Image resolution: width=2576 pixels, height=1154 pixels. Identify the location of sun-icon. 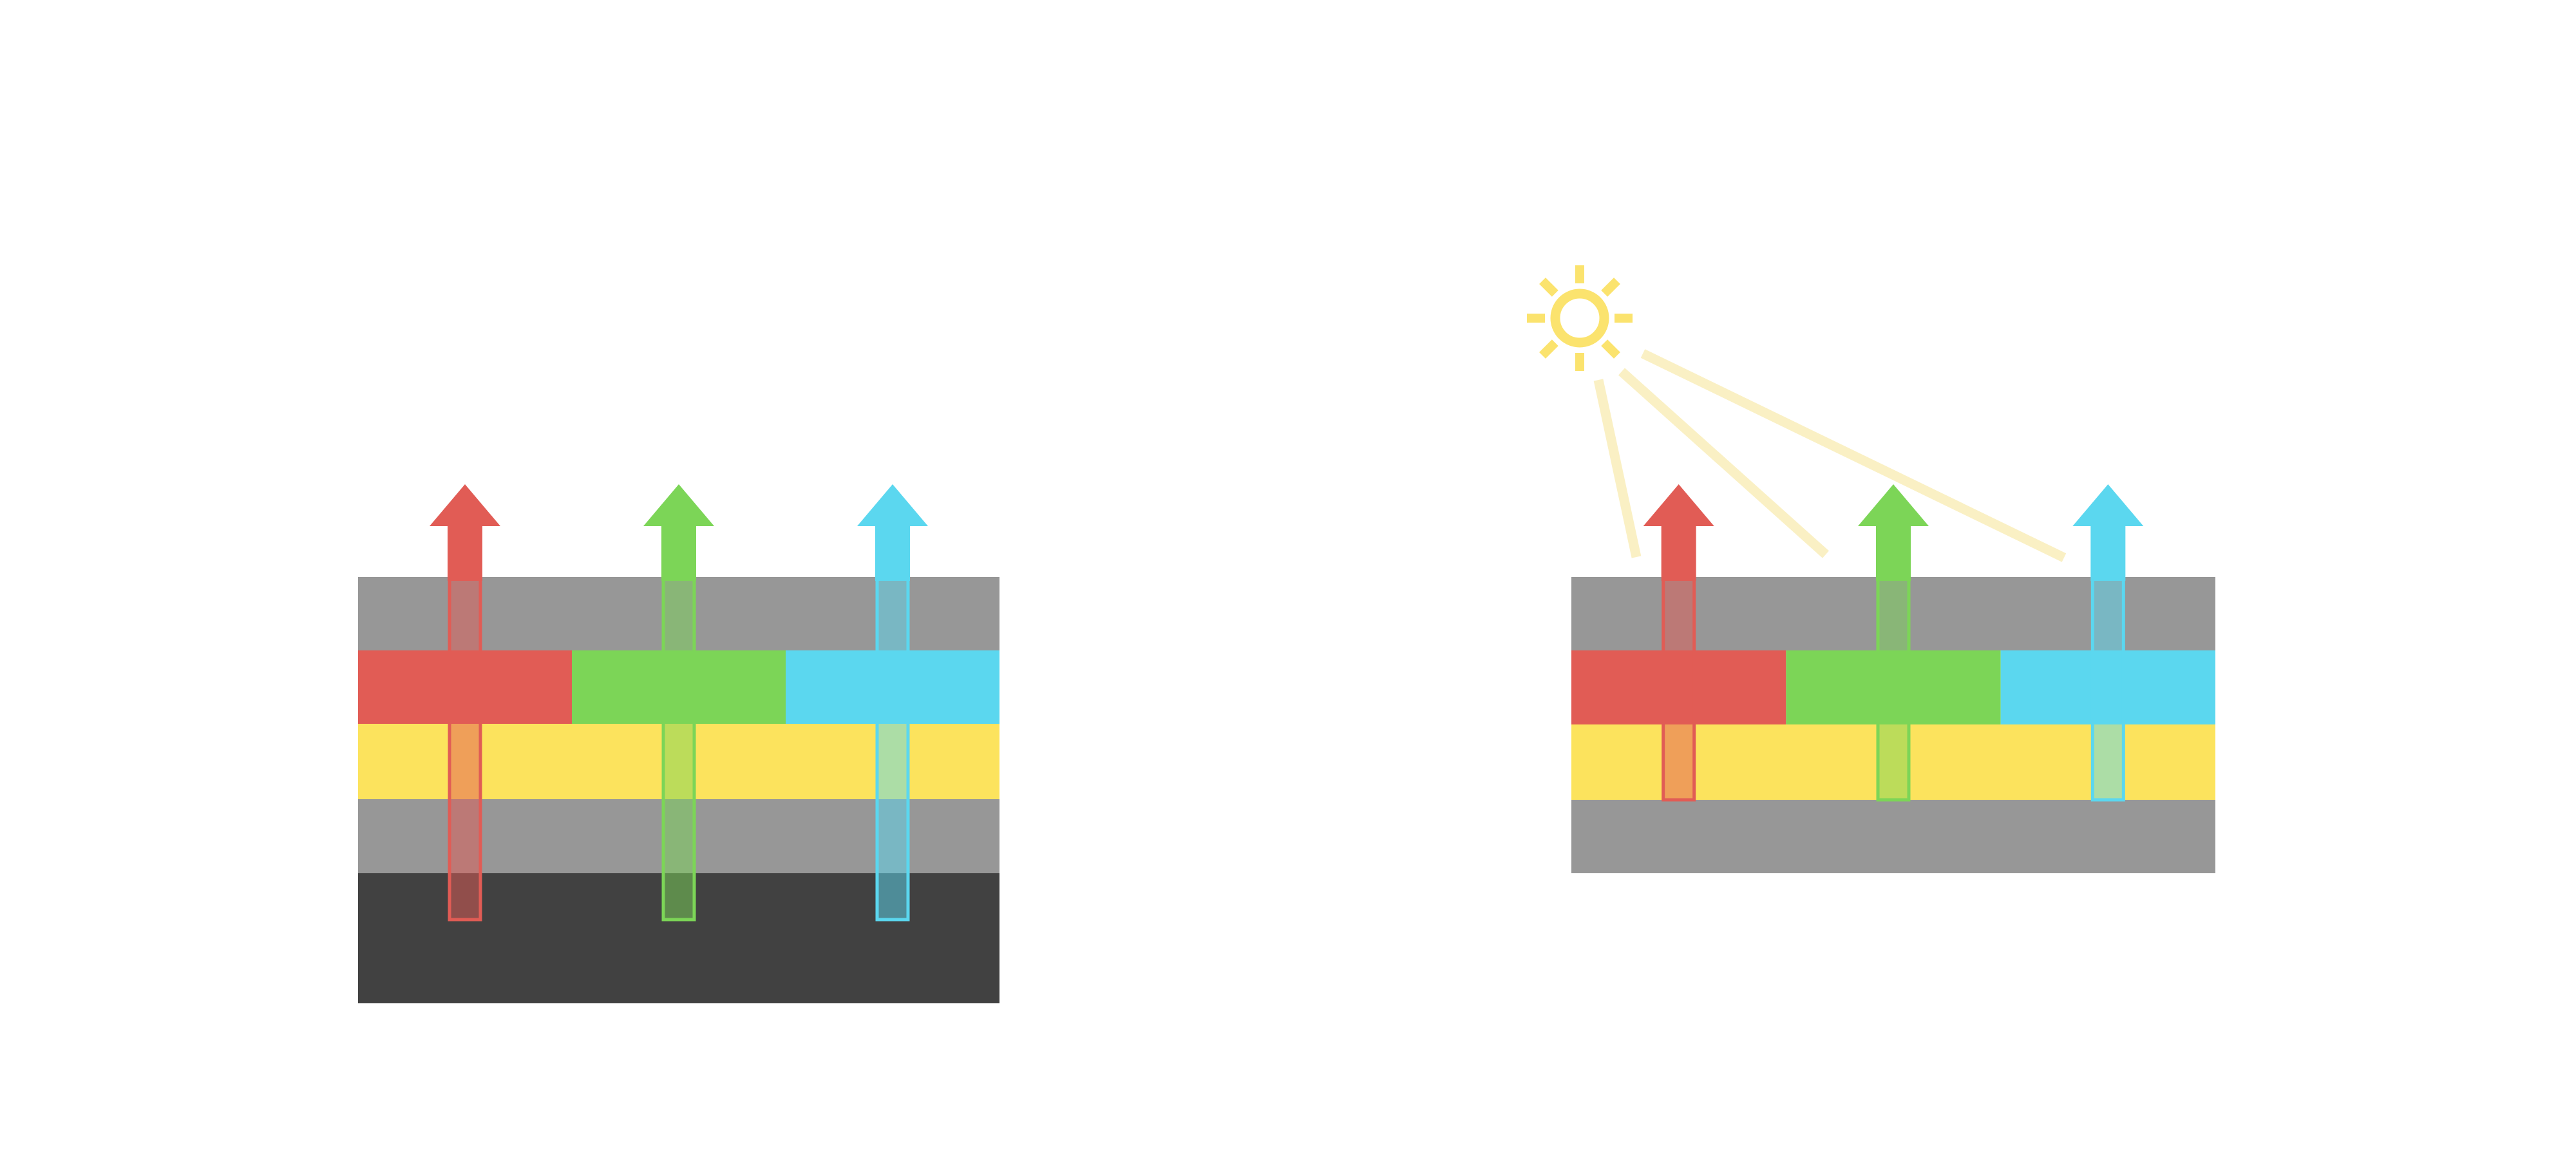
(1580, 318).